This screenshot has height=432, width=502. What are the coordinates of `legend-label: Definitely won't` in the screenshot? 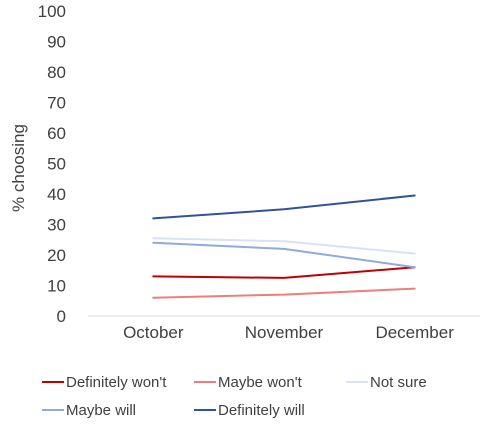 It's located at (116, 382).